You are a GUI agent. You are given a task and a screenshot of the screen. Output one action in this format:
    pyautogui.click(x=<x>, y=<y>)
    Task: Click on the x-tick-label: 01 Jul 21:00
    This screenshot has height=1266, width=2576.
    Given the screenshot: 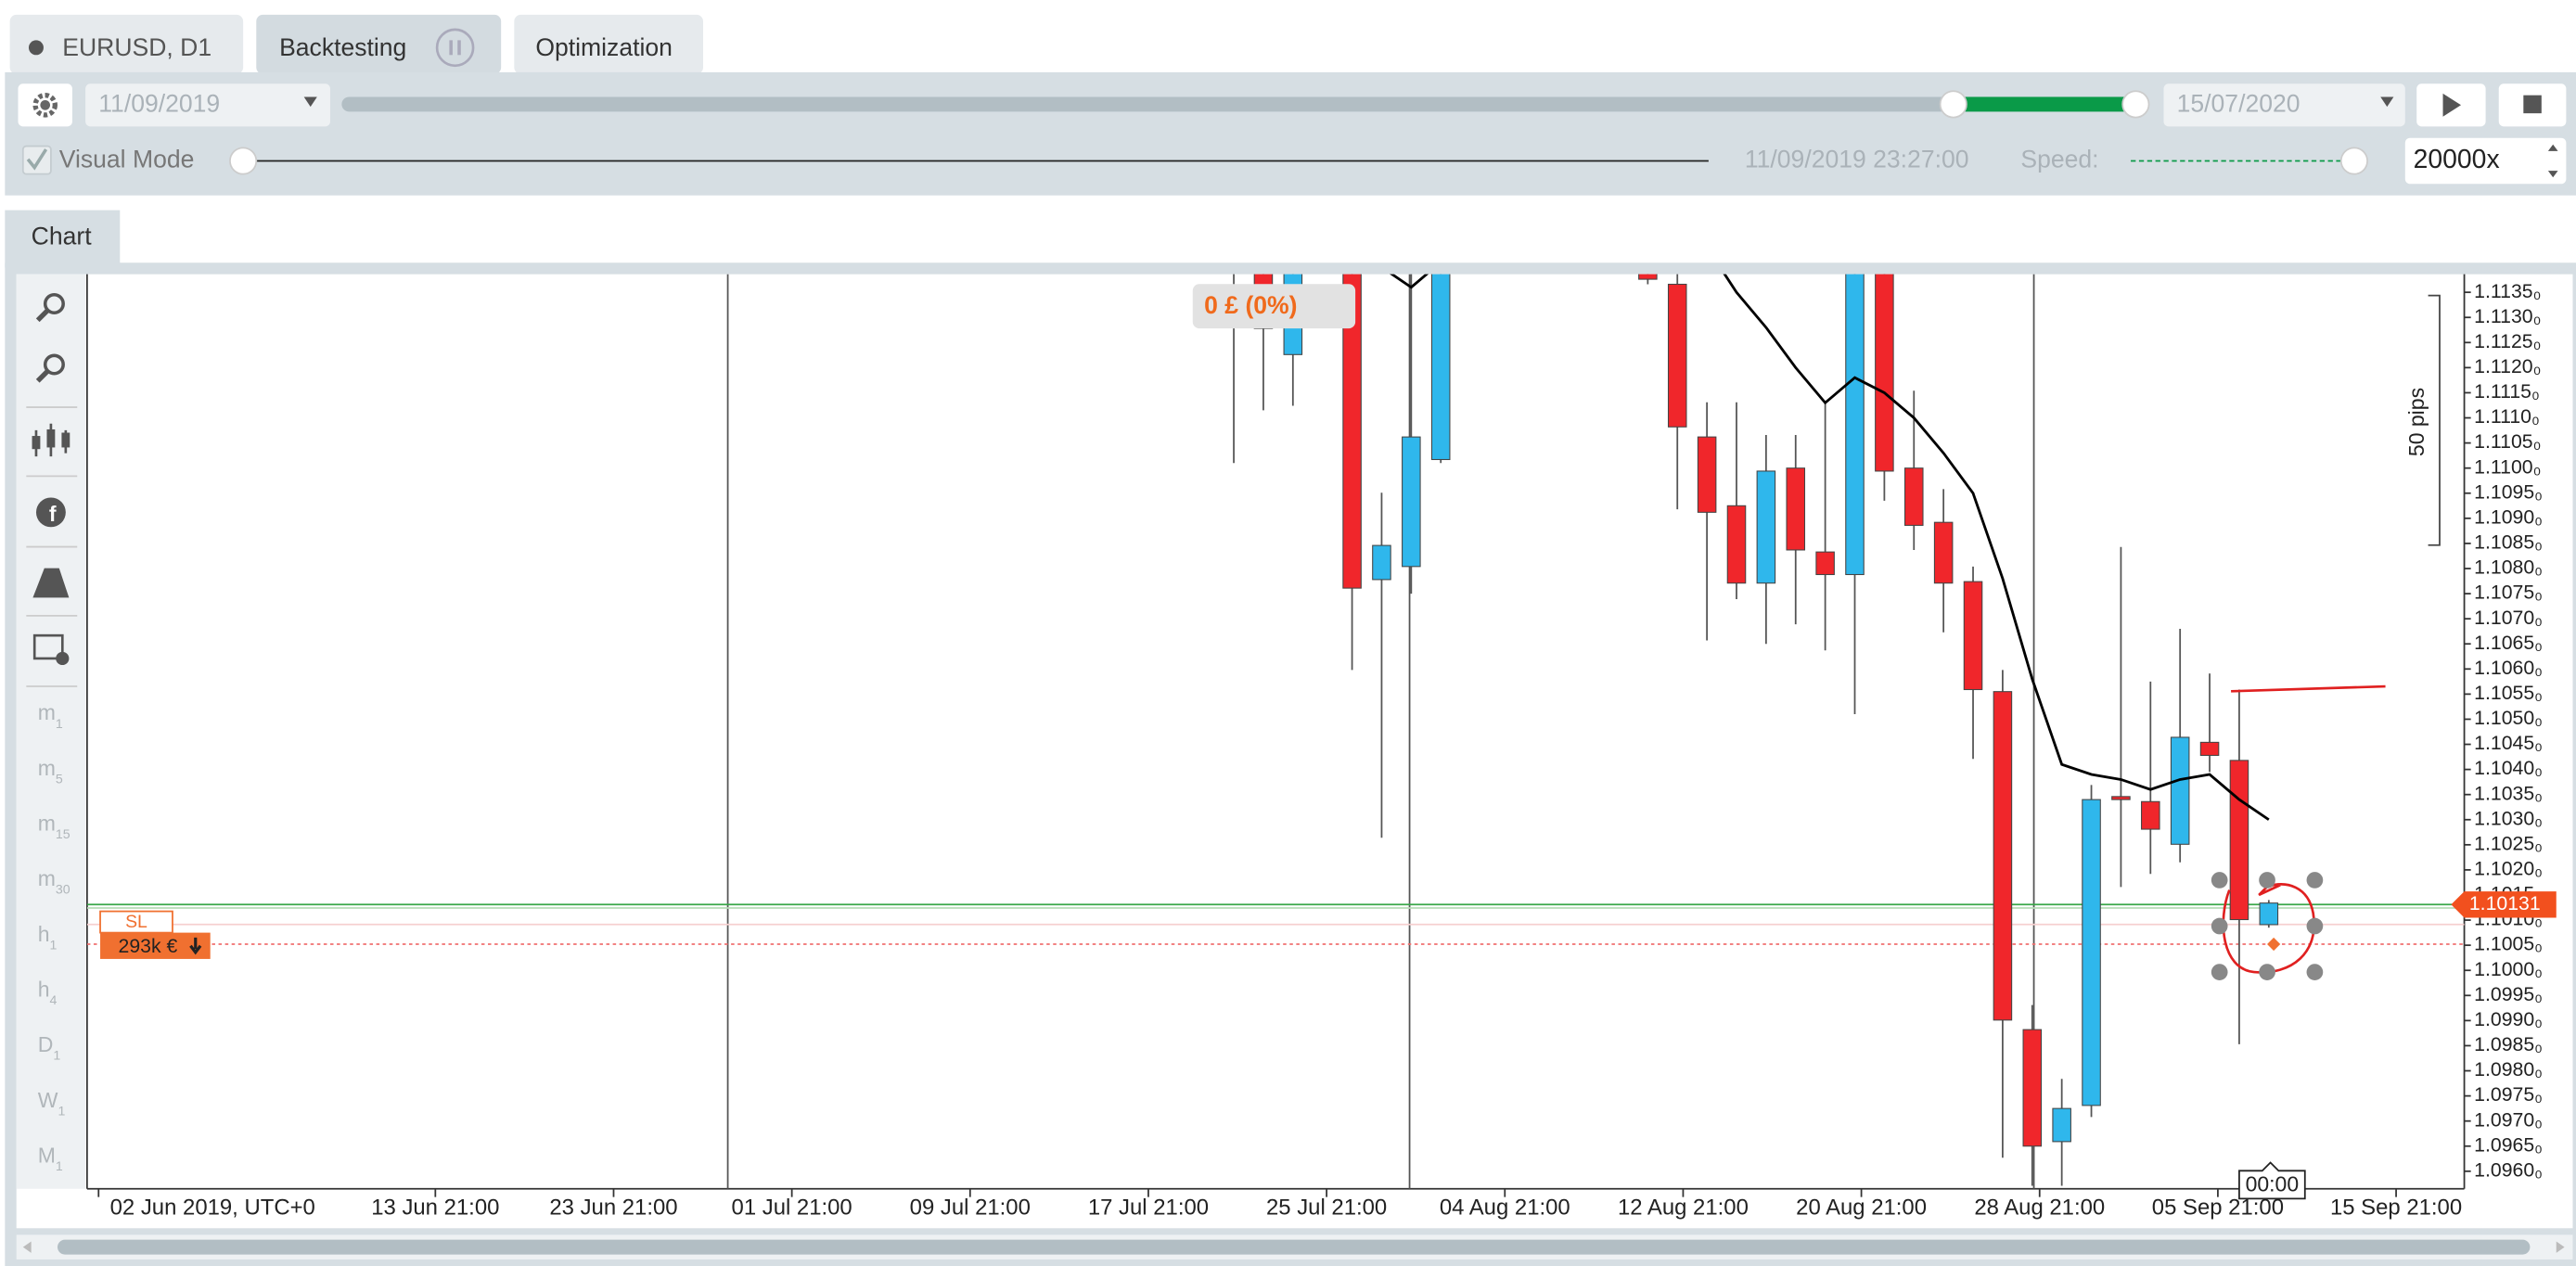 What is the action you would take?
    pyautogui.click(x=792, y=1207)
    